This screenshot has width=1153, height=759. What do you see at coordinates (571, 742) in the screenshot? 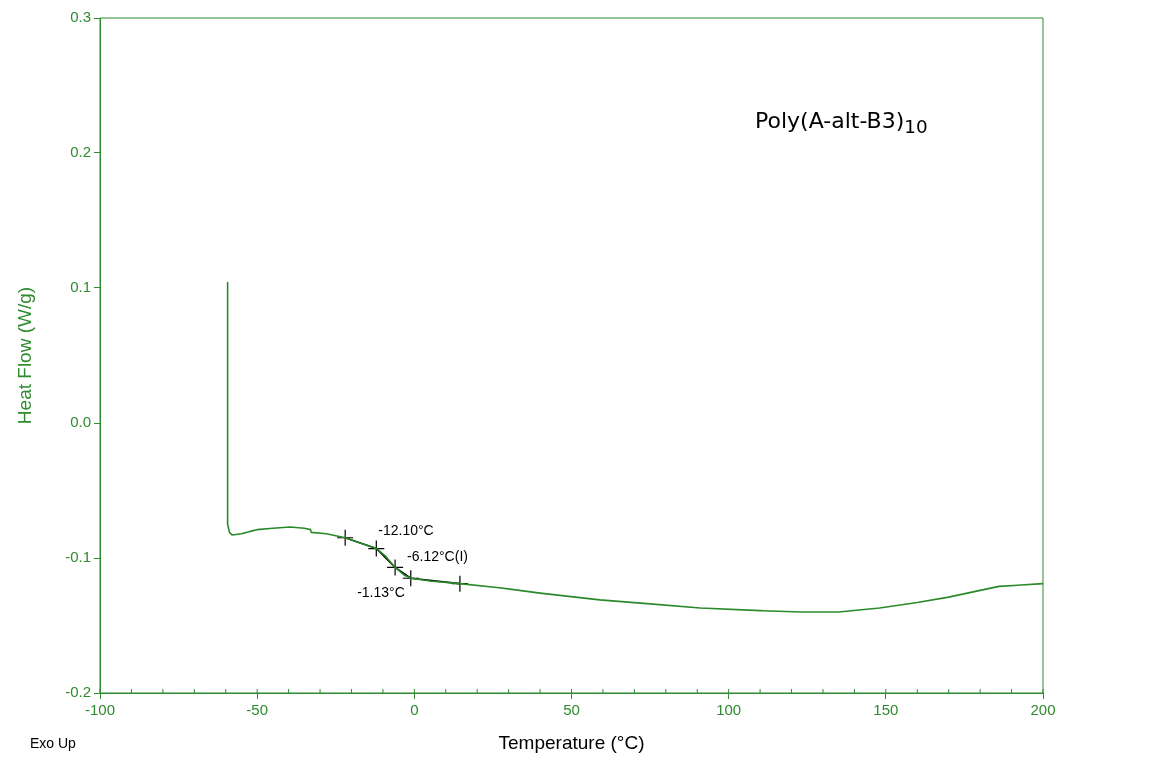
I see `x-axis-title: Temperature (°C)` at bounding box center [571, 742].